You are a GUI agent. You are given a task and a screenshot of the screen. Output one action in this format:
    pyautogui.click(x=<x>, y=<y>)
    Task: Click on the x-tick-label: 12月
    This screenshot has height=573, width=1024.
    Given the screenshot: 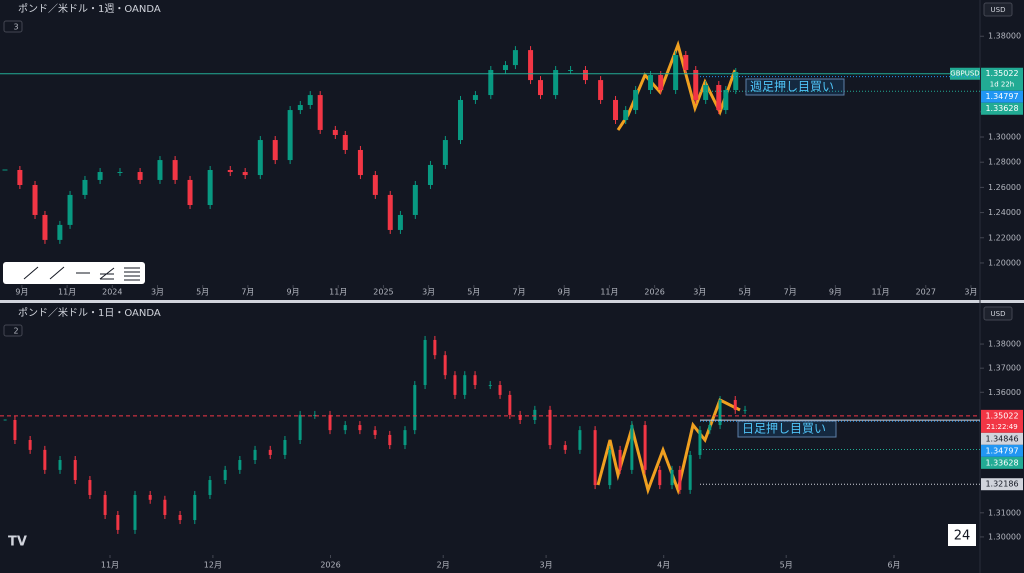 What is the action you would take?
    pyautogui.click(x=213, y=565)
    